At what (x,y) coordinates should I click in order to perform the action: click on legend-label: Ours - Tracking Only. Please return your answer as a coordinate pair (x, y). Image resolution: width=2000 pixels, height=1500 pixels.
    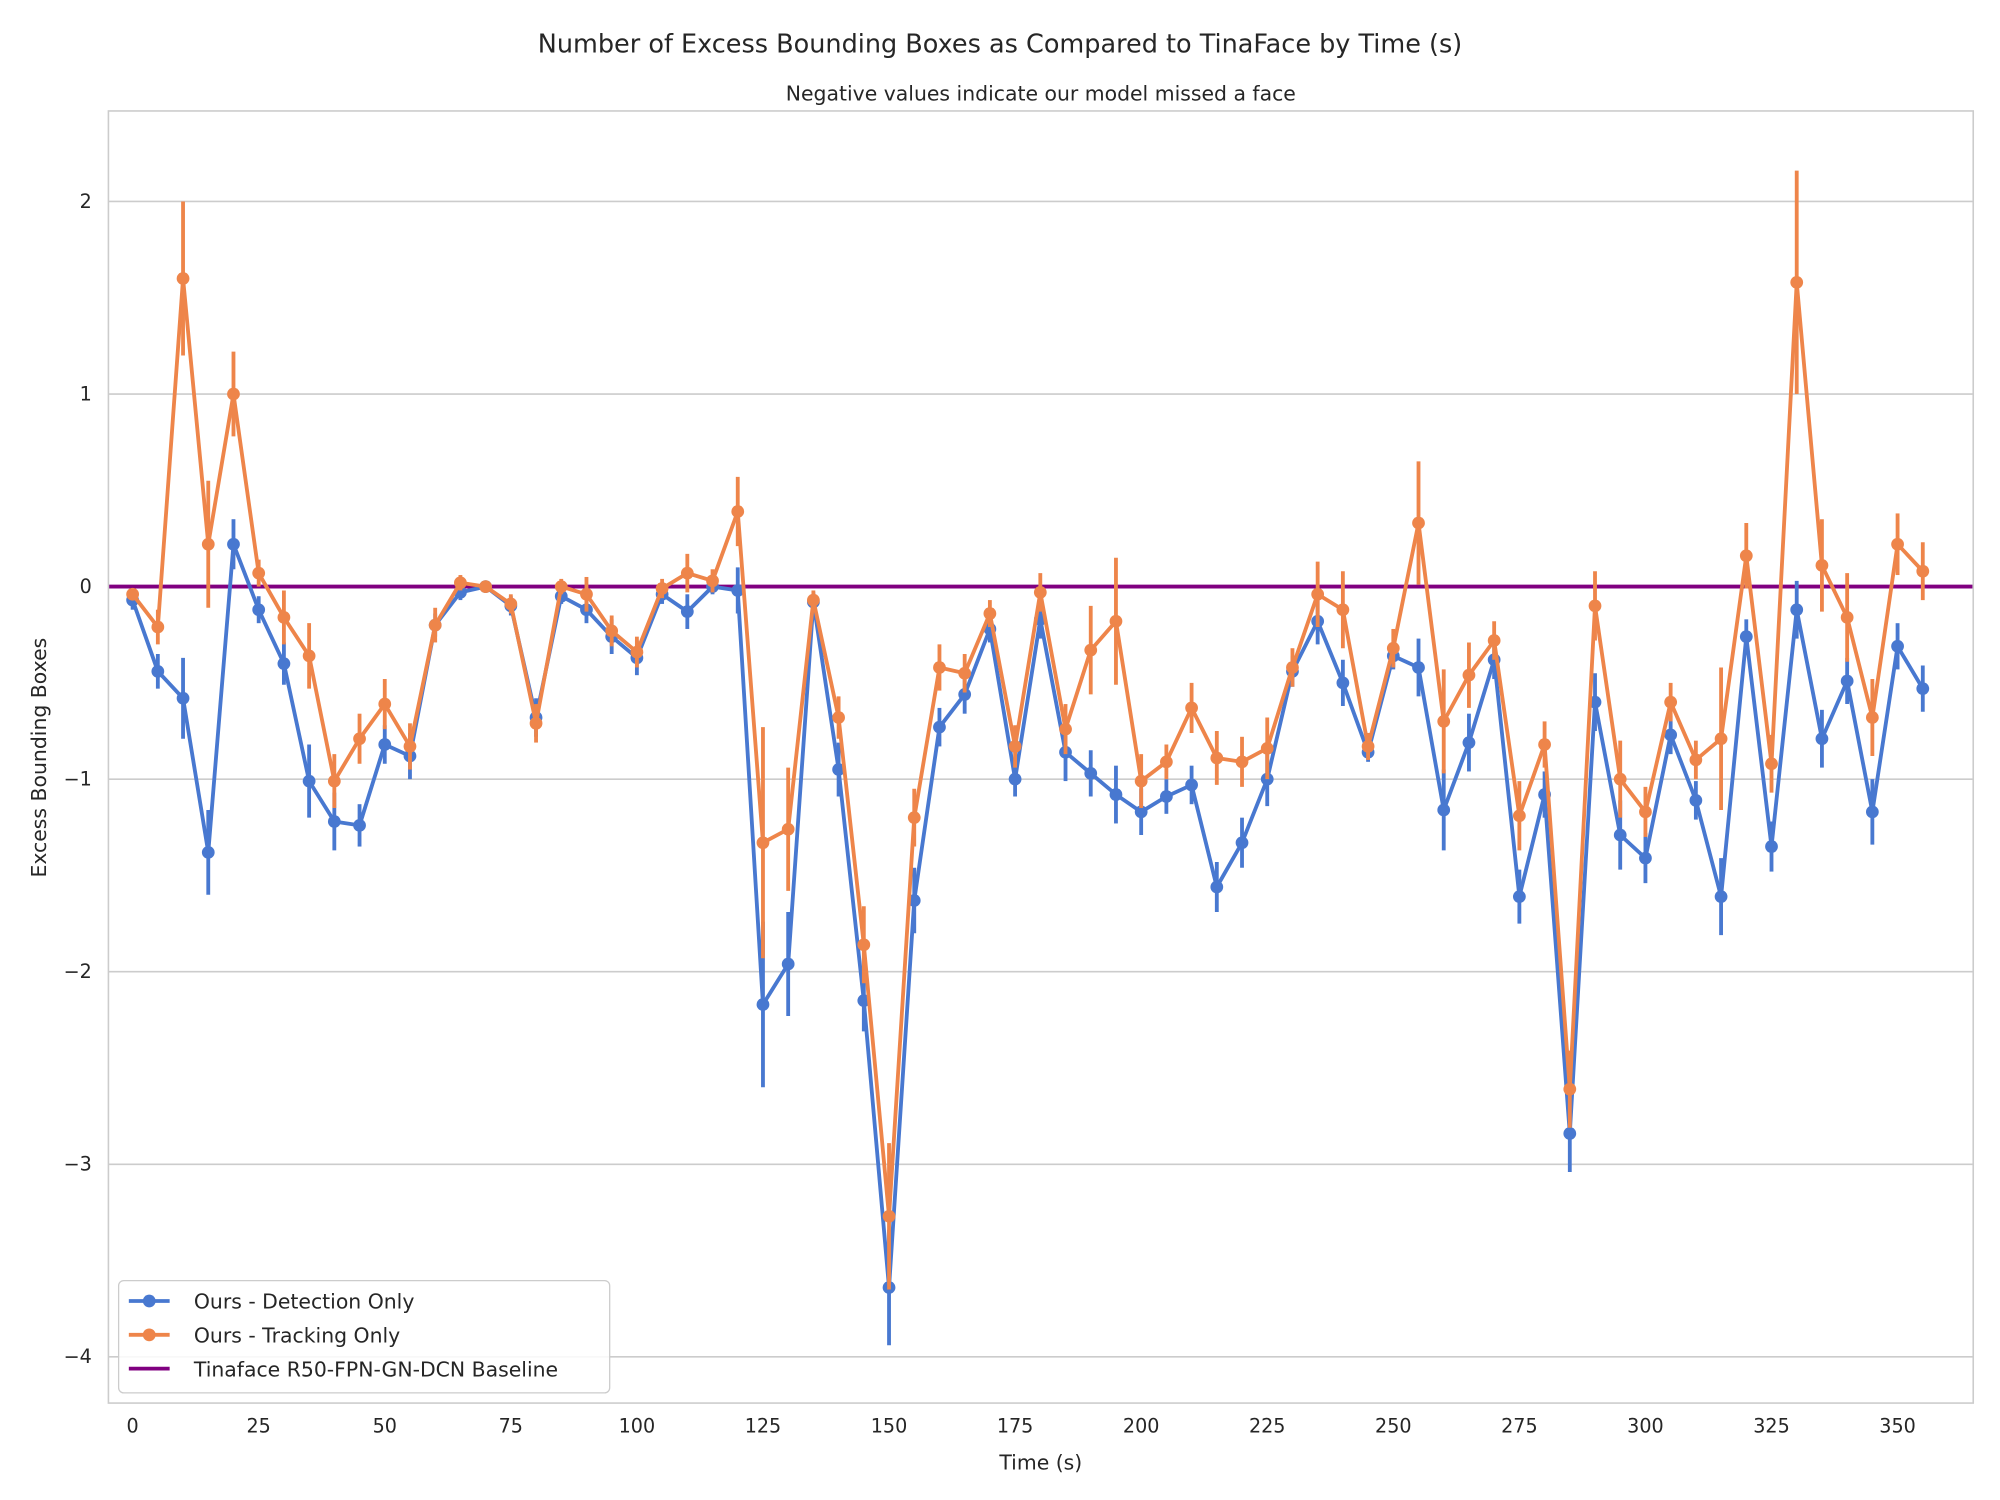
    Looking at the image, I should click on (297, 1335).